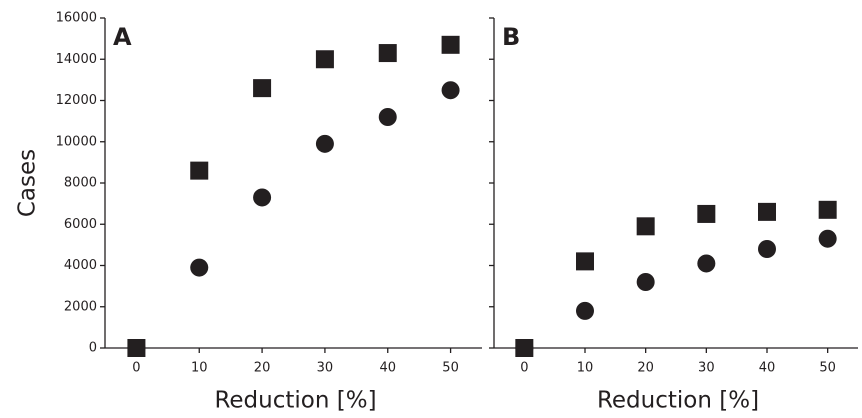  What do you see at coordinates (76, 141) in the screenshot?
I see `y-tick-label: 10000` at bounding box center [76, 141].